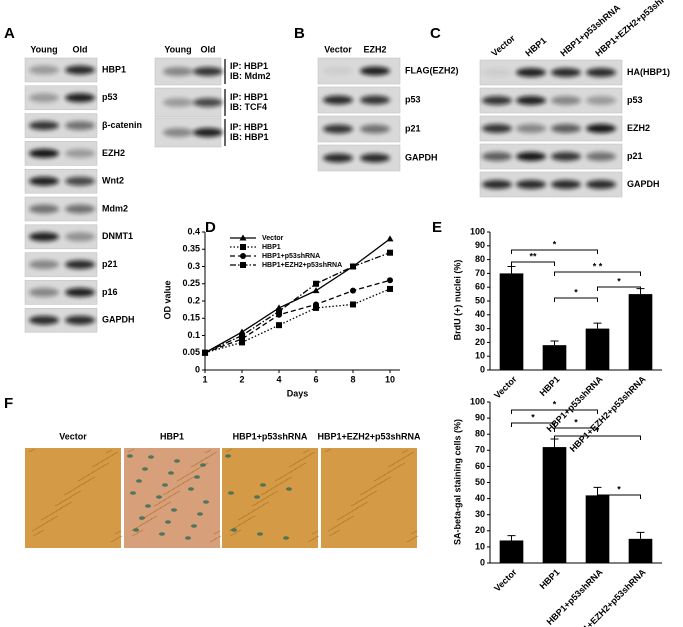 The height and width of the screenshot is (627, 683). I want to click on series-line, so click(297, 296).